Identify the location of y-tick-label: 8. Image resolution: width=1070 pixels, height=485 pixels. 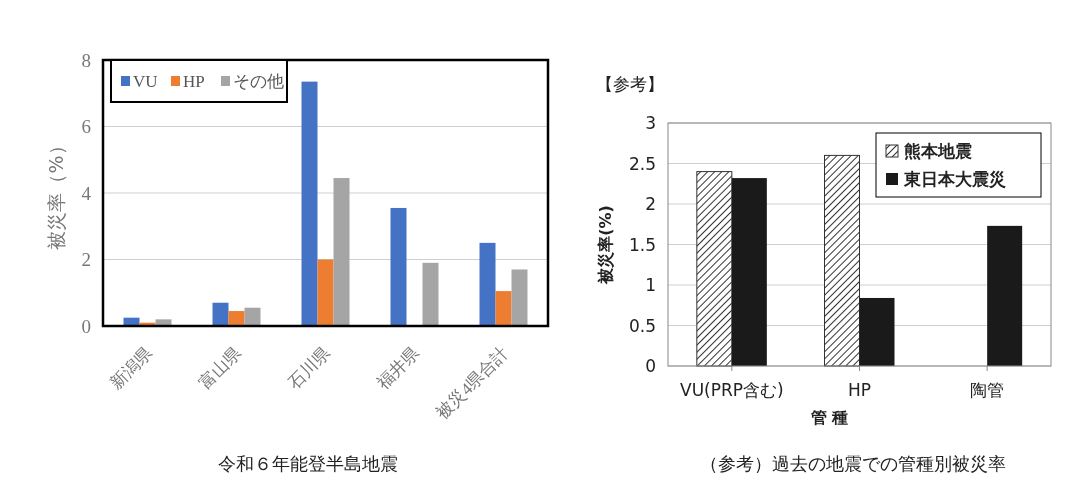
(86, 60).